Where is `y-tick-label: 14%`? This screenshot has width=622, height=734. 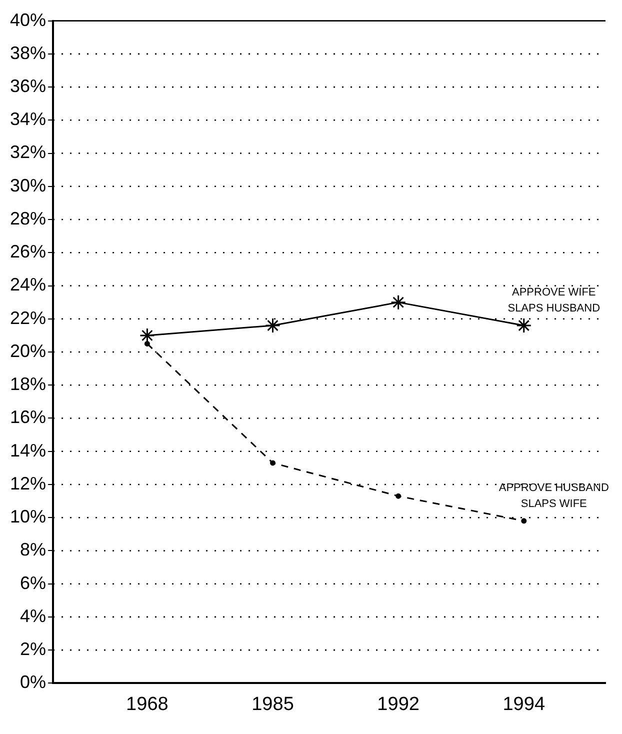 y-tick-label: 14% is located at coordinates (28, 450).